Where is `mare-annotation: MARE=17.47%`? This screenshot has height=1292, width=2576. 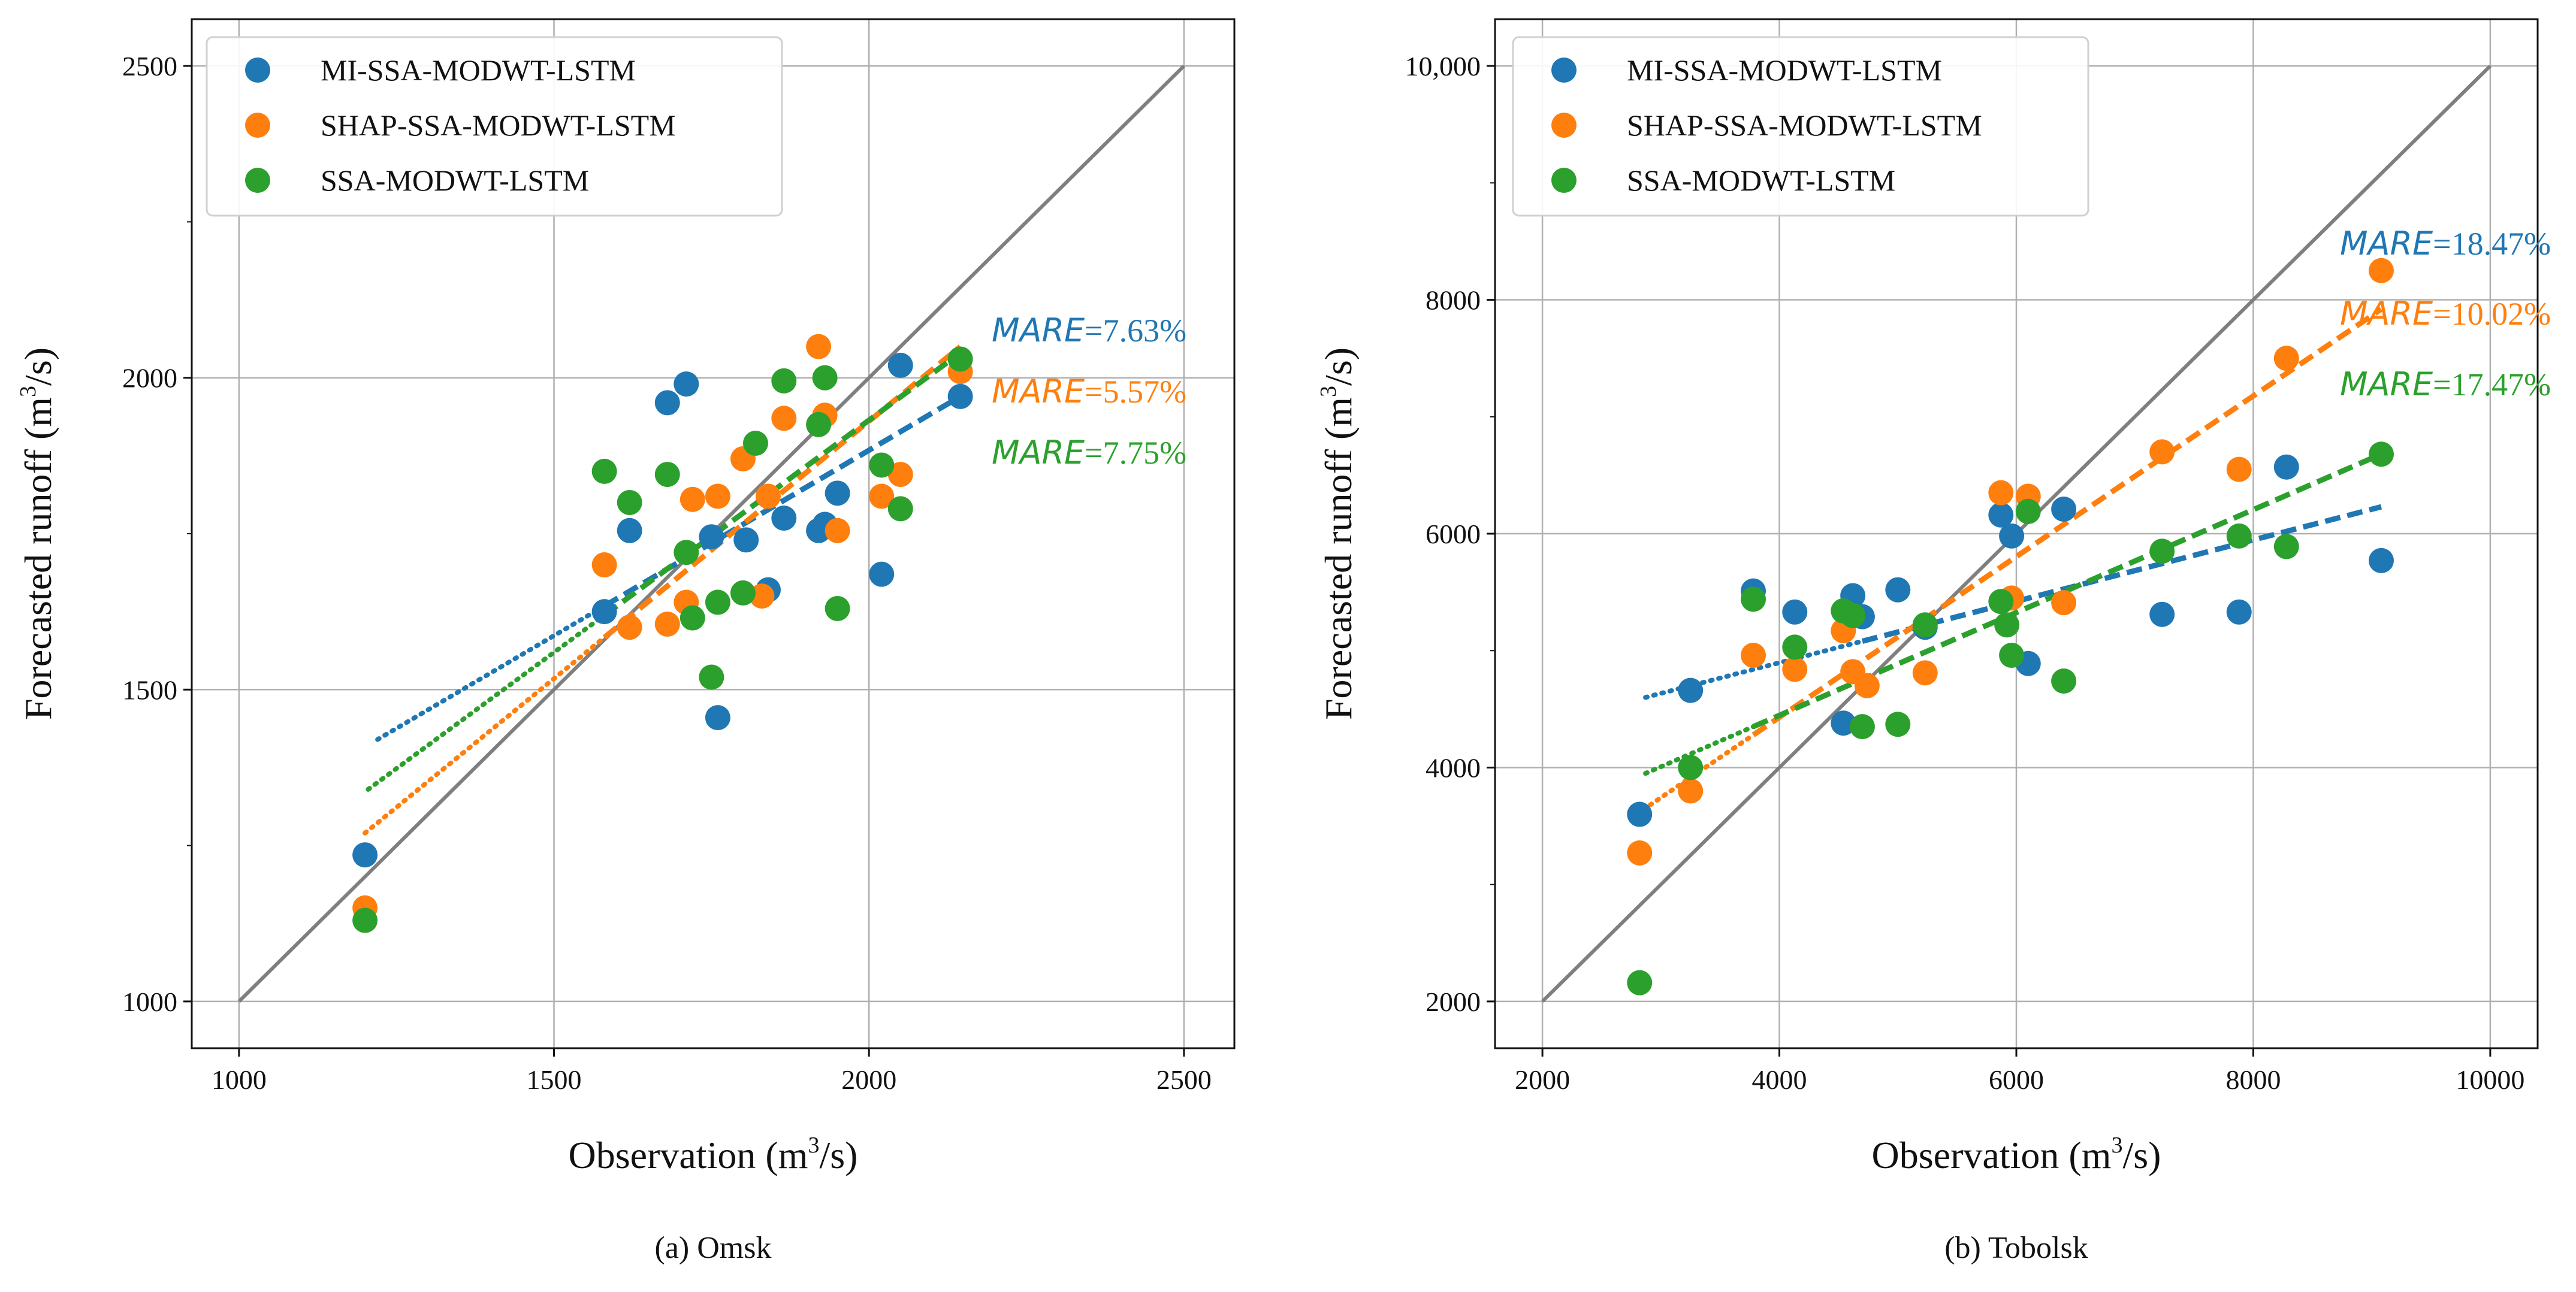
mare-annotation: MARE=17.47% is located at coordinates (2446, 384).